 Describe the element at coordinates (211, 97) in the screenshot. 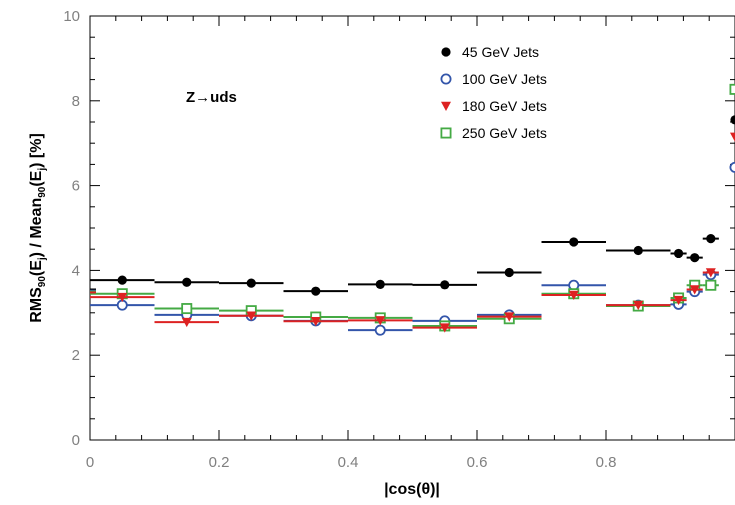

I see `plot-annotation: Z→uds` at that location.